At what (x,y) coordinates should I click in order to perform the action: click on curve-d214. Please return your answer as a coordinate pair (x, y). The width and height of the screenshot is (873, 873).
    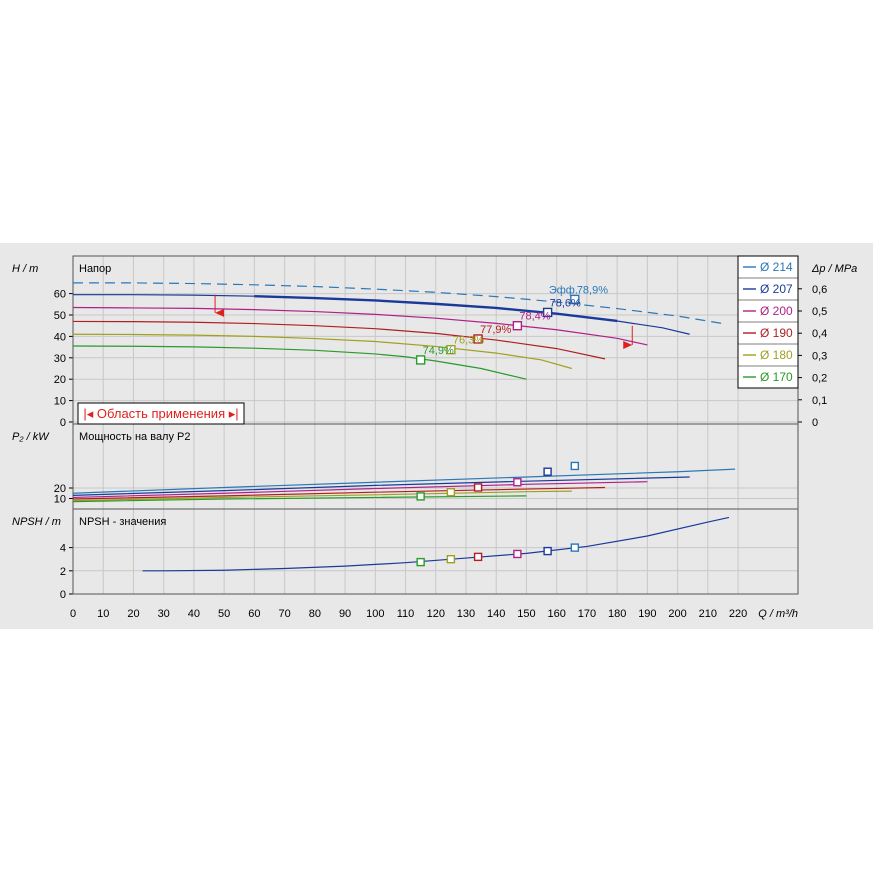
    Looking at the image, I should click on (404, 481).